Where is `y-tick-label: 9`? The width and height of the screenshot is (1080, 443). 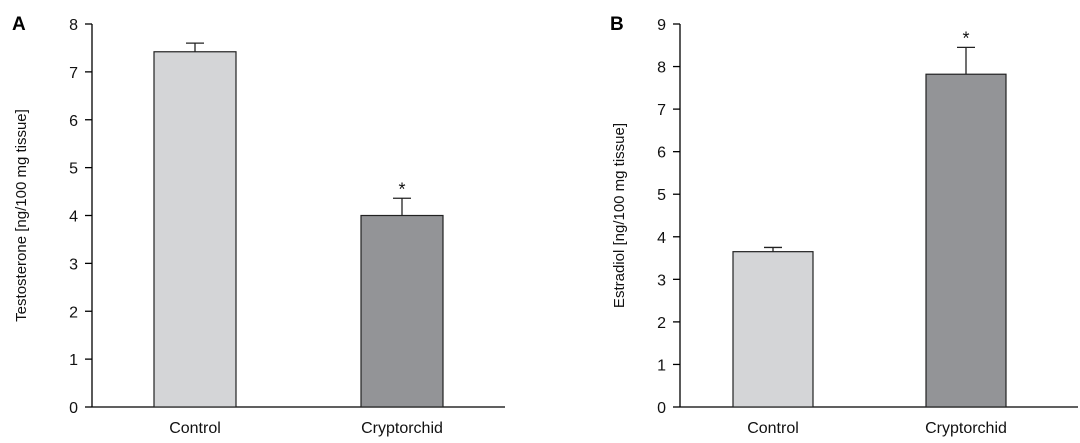
y-tick-label: 9 is located at coordinates (661, 25).